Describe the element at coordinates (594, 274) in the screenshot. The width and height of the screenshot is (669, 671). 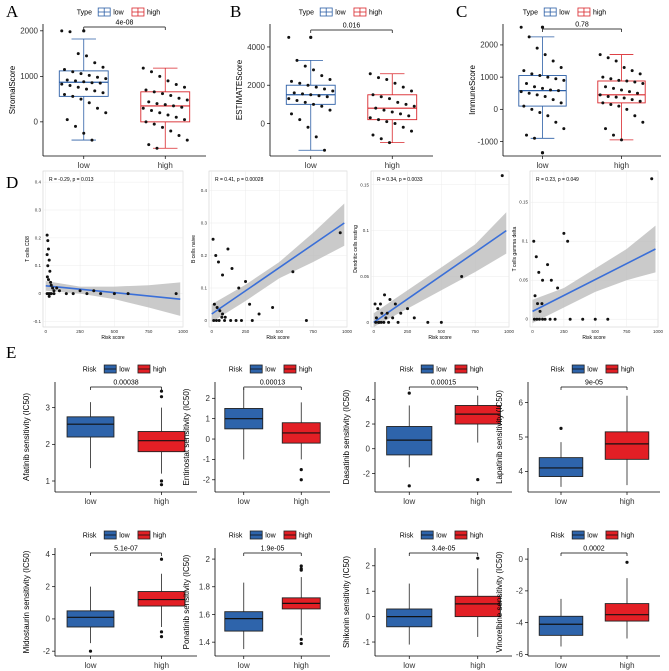
I see `confidence-band` at that location.